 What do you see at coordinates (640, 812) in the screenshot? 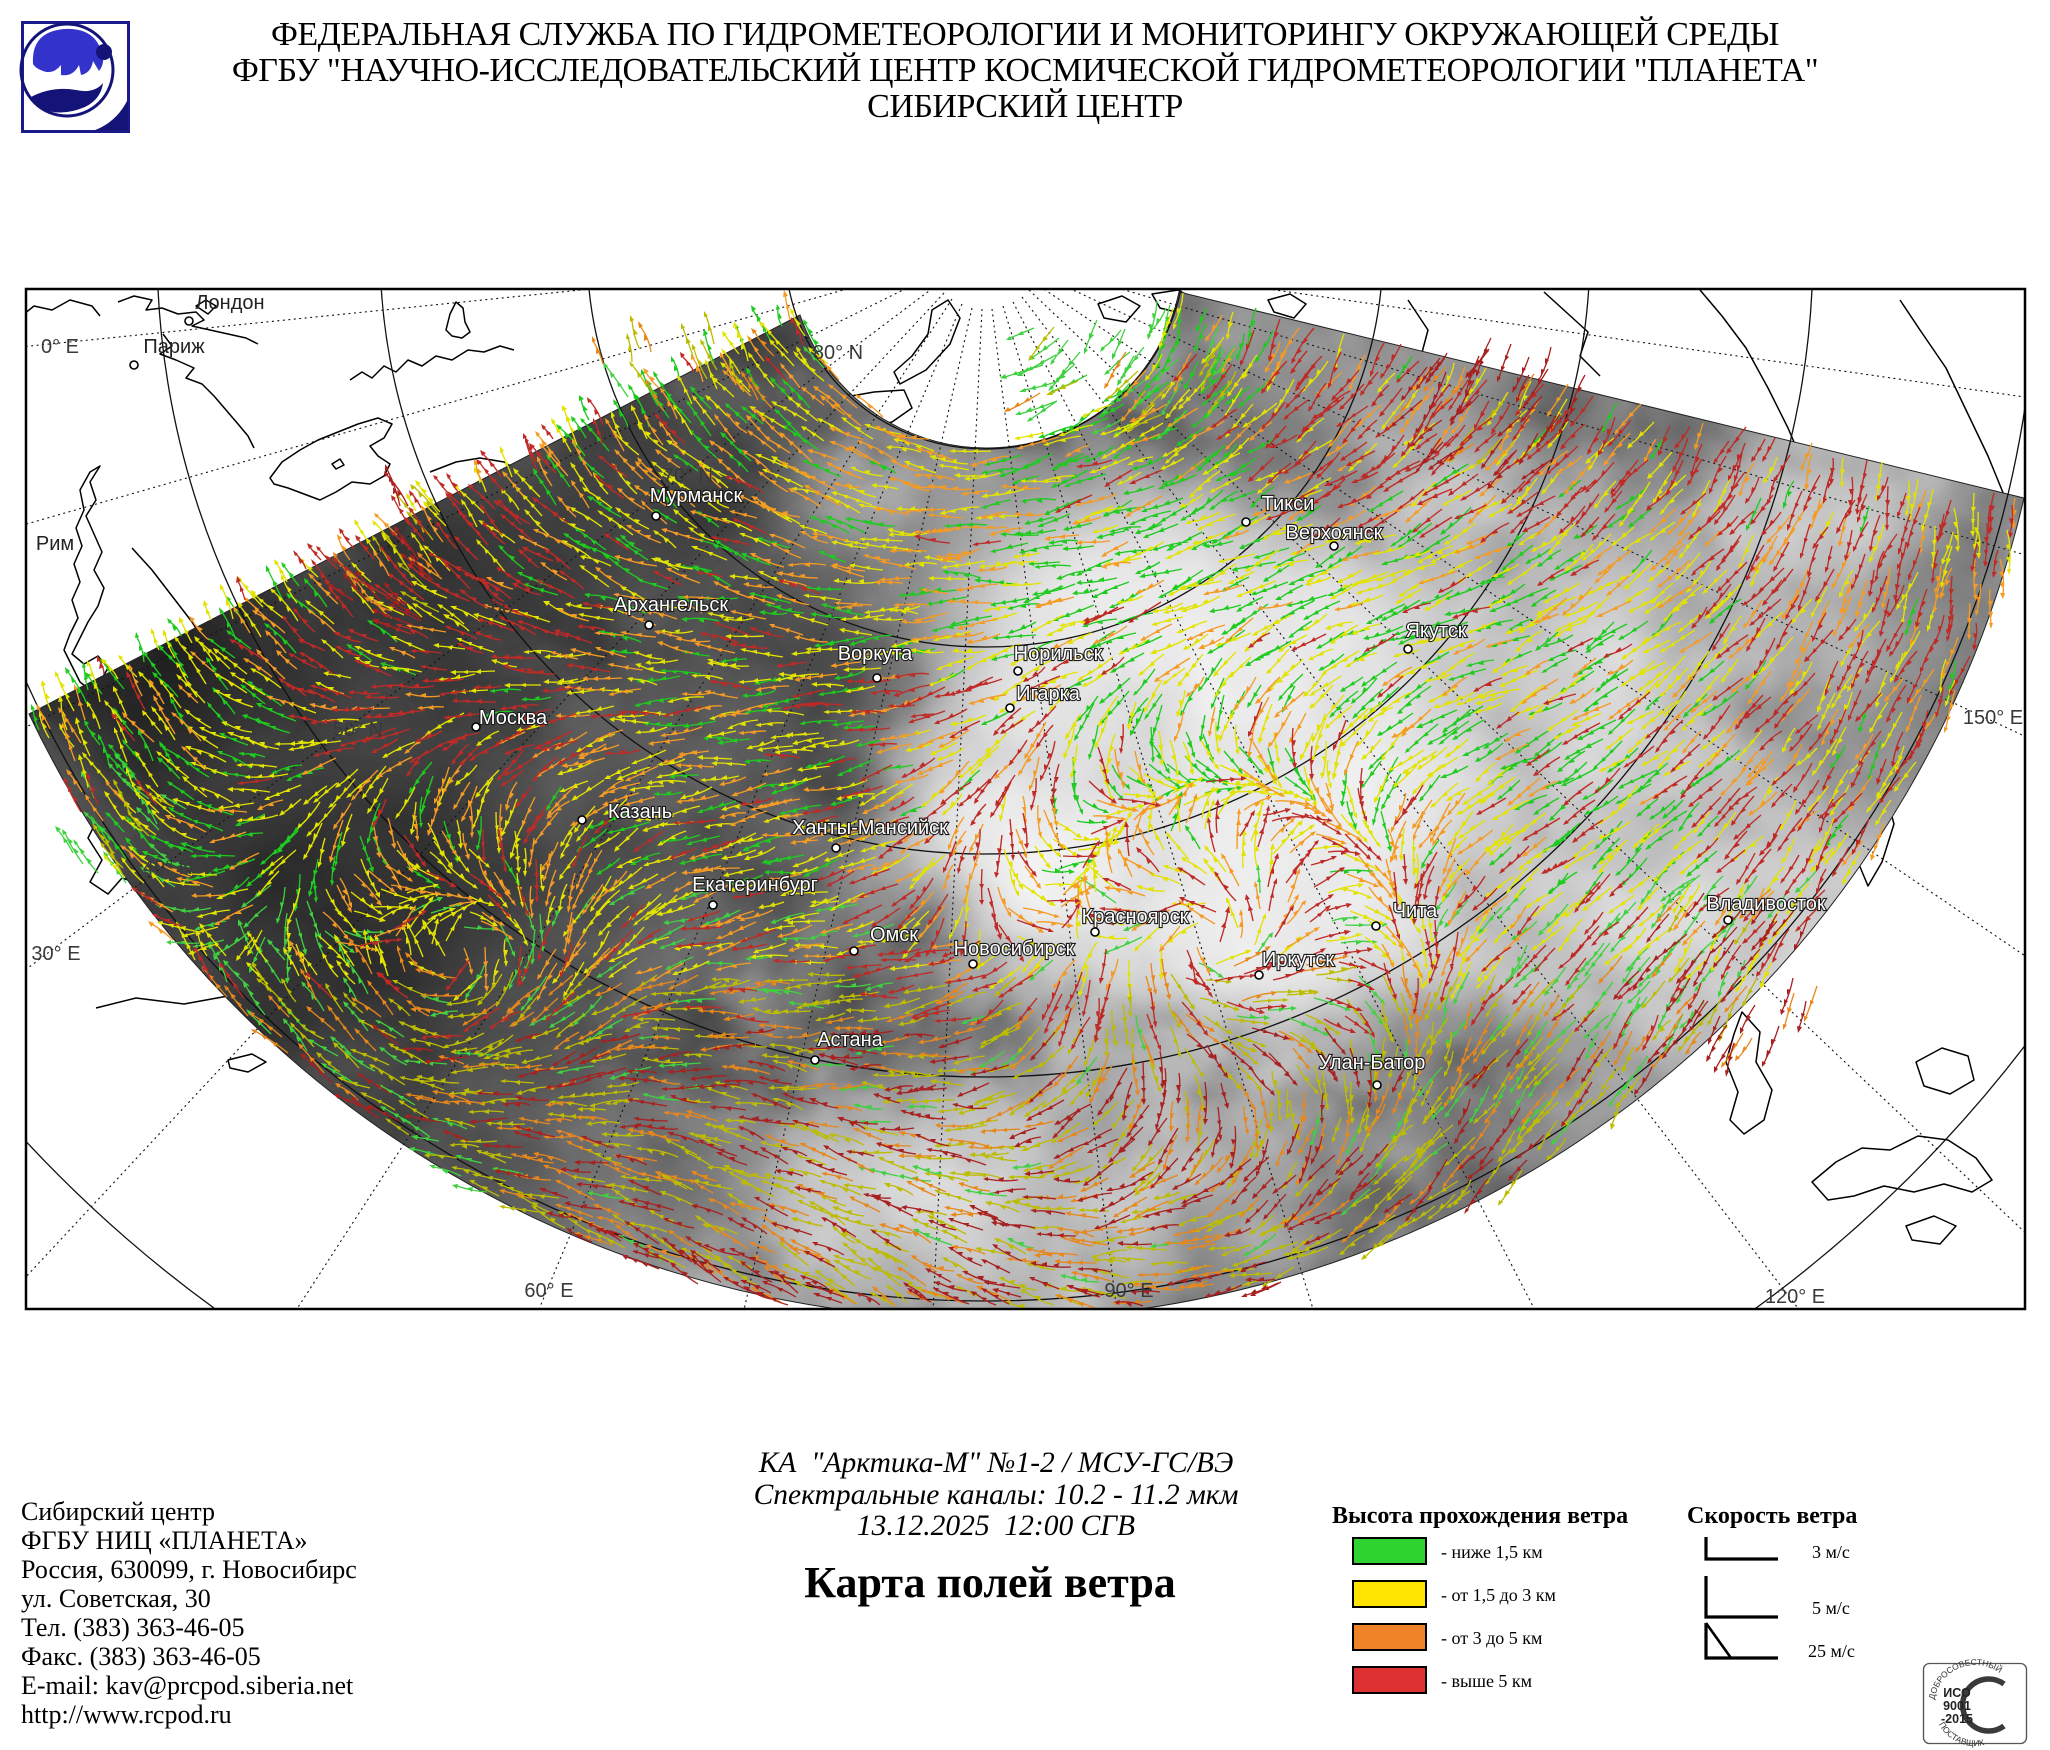
I see `svg-text: Казань` at bounding box center [640, 812].